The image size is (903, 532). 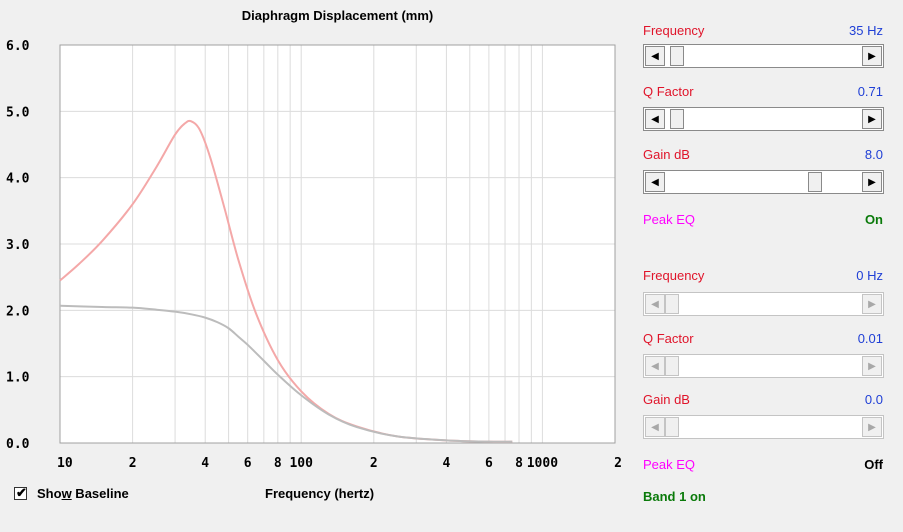 What do you see at coordinates (65, 463) in the screenshot?
I see `x-tick-label: 10` at bounding box center [65, 463].